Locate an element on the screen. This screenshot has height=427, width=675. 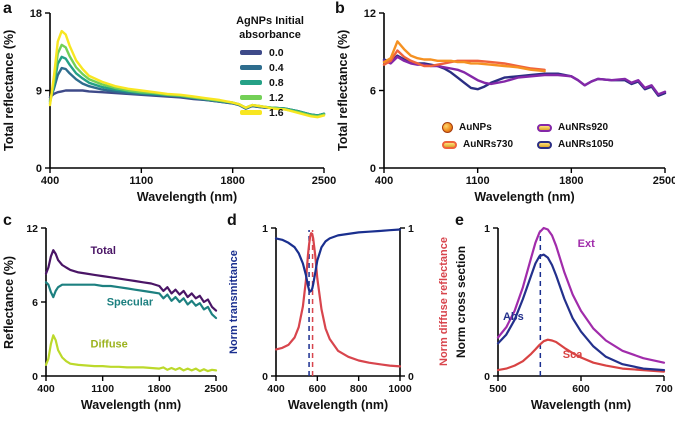
legend-entry: 1.6 is located at coordinates (262, 113).